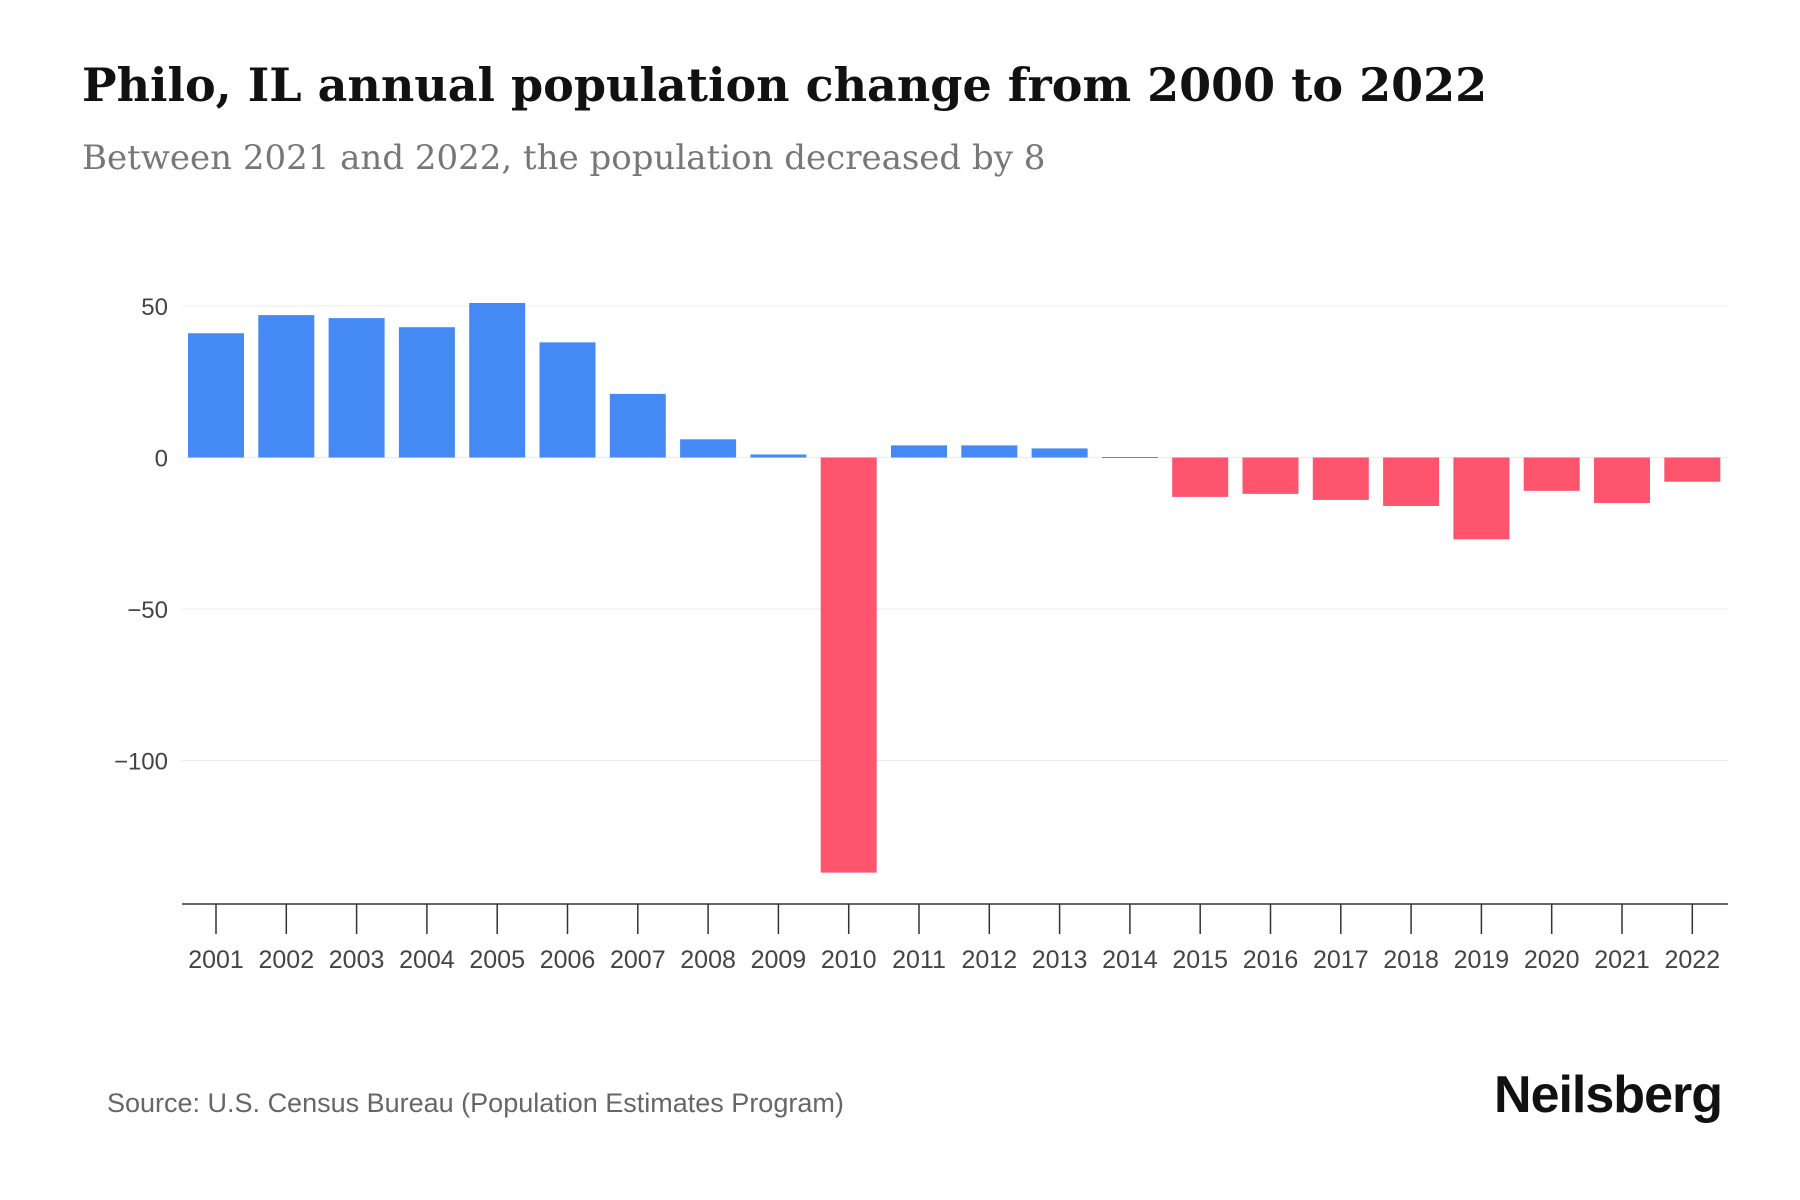 The height and width of the screenshot is (1200, 1800). I want to click on y-axis-ticks: 50 0 −50 −100, so click(141, 535).